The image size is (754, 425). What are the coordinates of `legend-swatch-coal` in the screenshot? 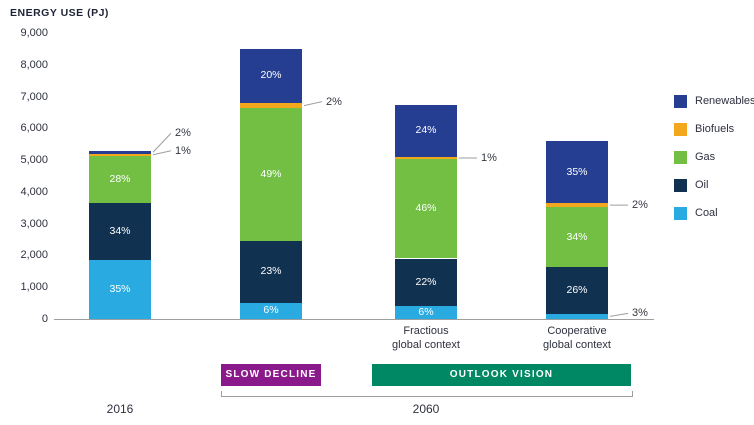 It's located at (680, 213).